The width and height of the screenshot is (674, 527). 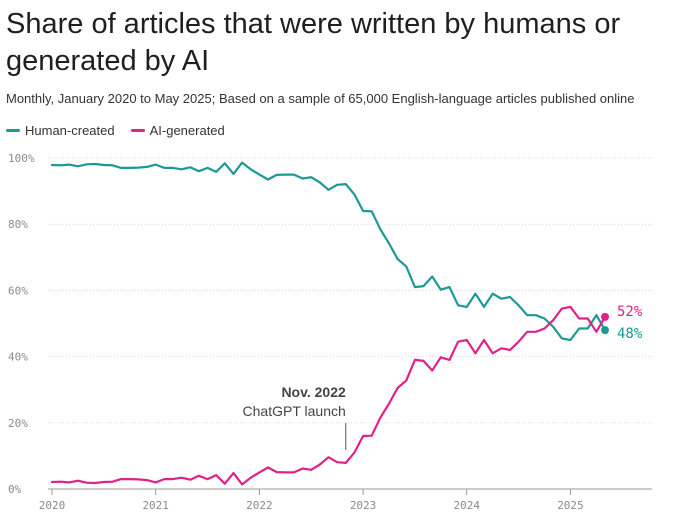 I want to click on y-tick-label: 100%, so click(x=21, y=158).